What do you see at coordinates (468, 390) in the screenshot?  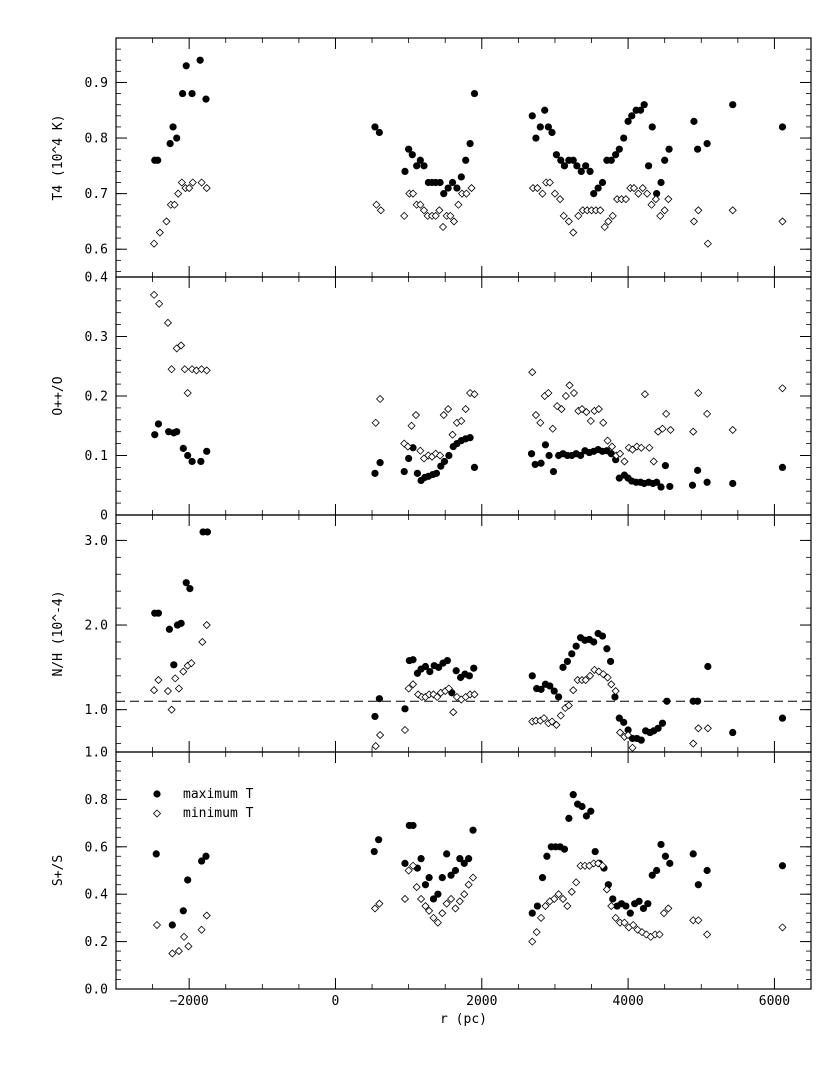 I see `panel-data` at bounding box center [468, 390].